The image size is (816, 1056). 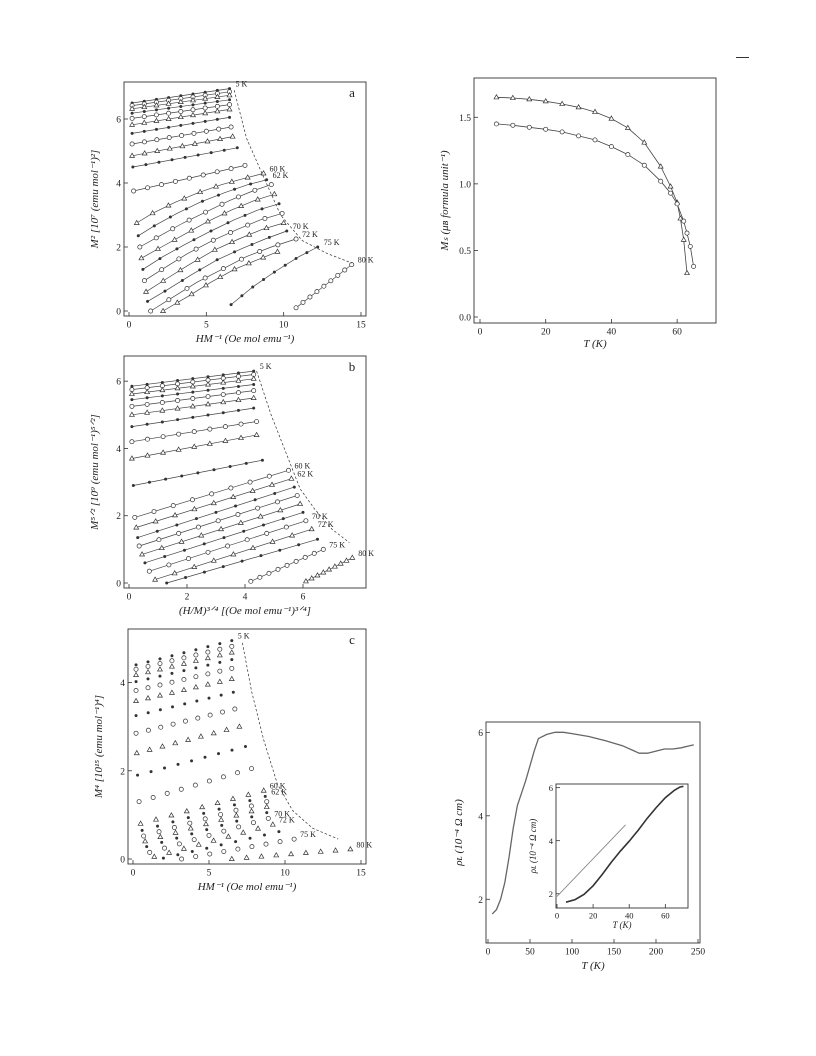 What do you see at coordinates (608, 856) in the screenshot?
I see `axes-e-inset: 0 20 40 60 2 4 6 T (K) ρʟ (10⁻⁴ Ω cm)` at bounding box center [608, 856].